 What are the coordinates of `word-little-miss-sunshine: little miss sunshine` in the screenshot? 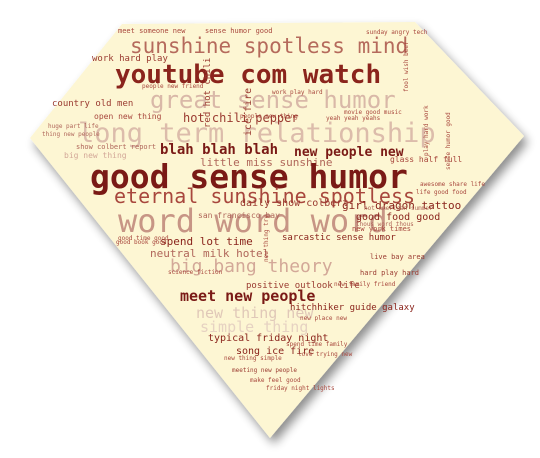 It's located at (266, 162).